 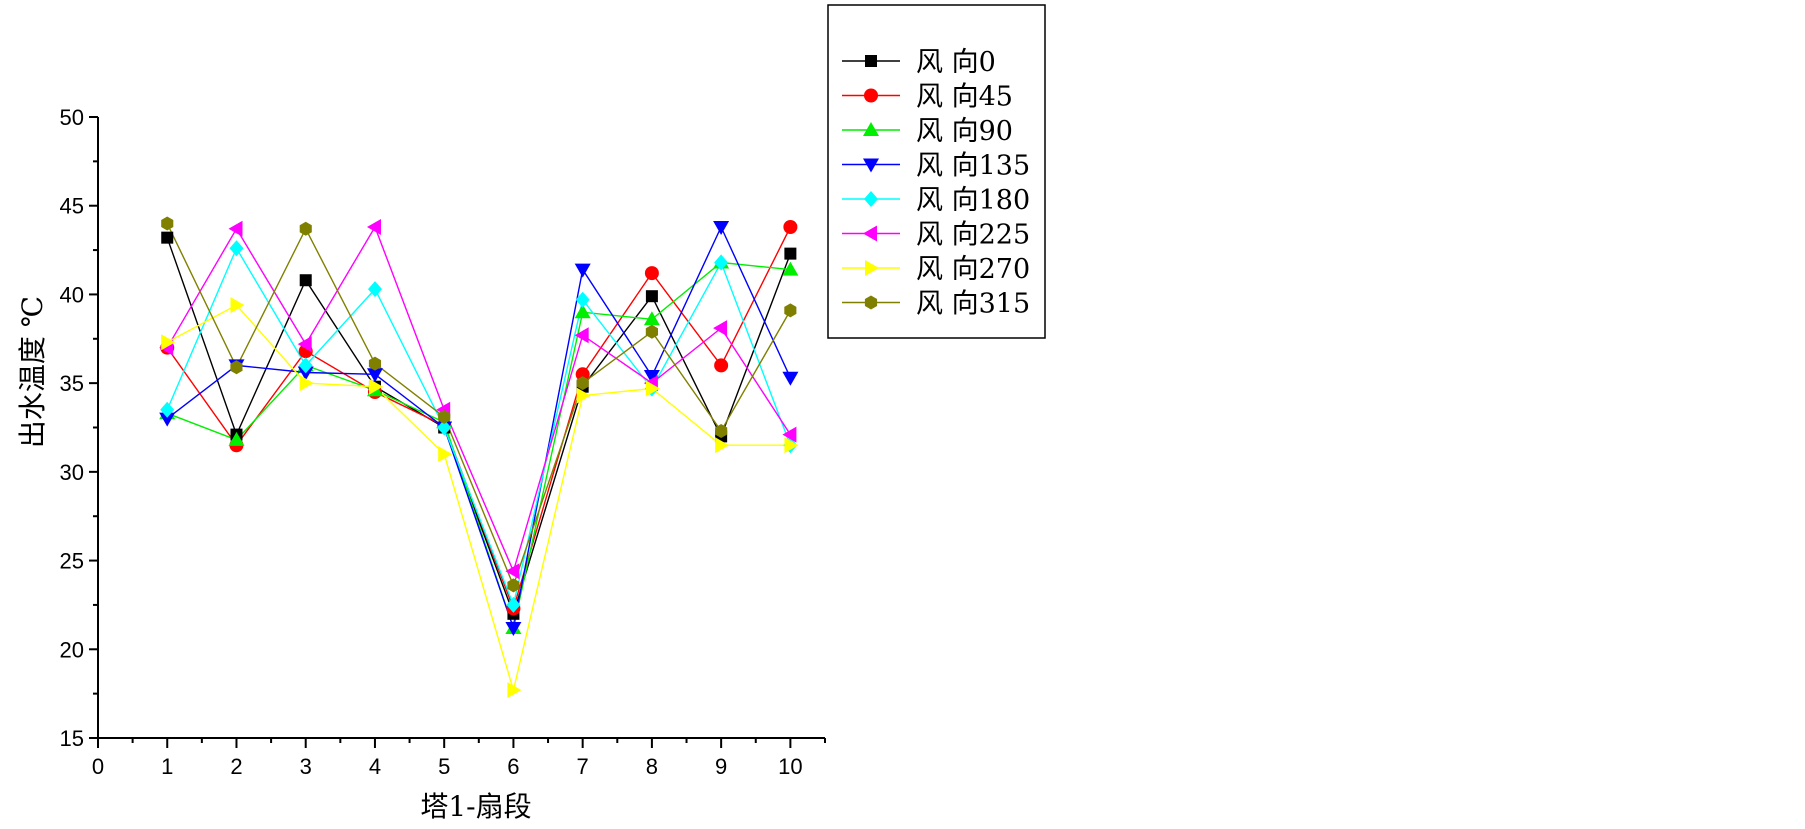 I want to click on legend-label: 风 向45, so click(x=964, y=97).